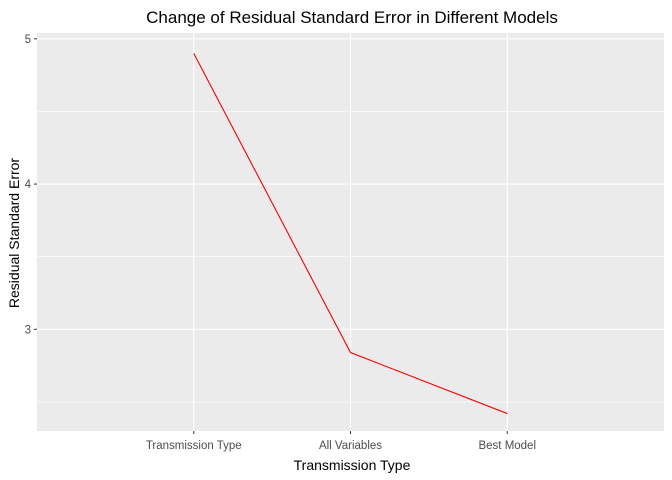 The image size is (672, 480). I want to click on y-tick-label: 4, so click(28, 185).